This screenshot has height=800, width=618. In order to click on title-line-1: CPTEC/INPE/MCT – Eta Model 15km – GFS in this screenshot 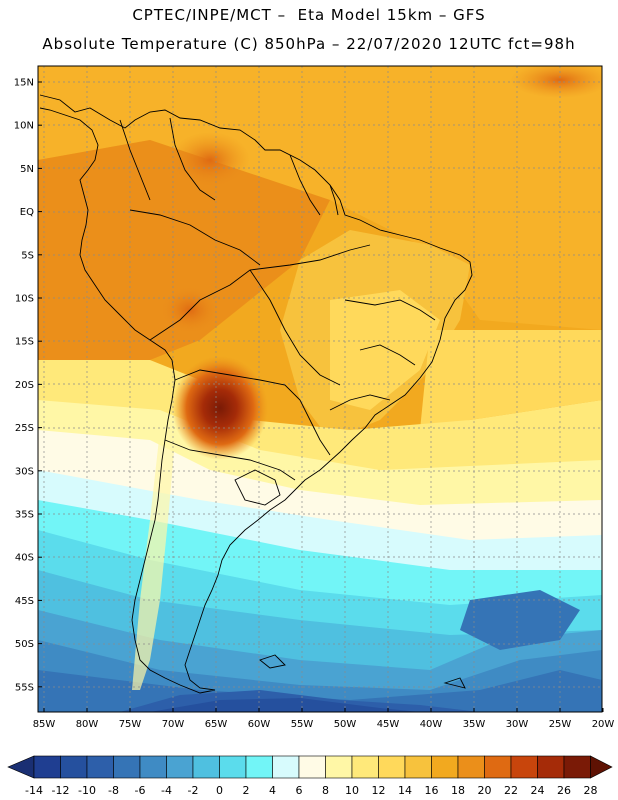, I will do `click(309, 15)`.